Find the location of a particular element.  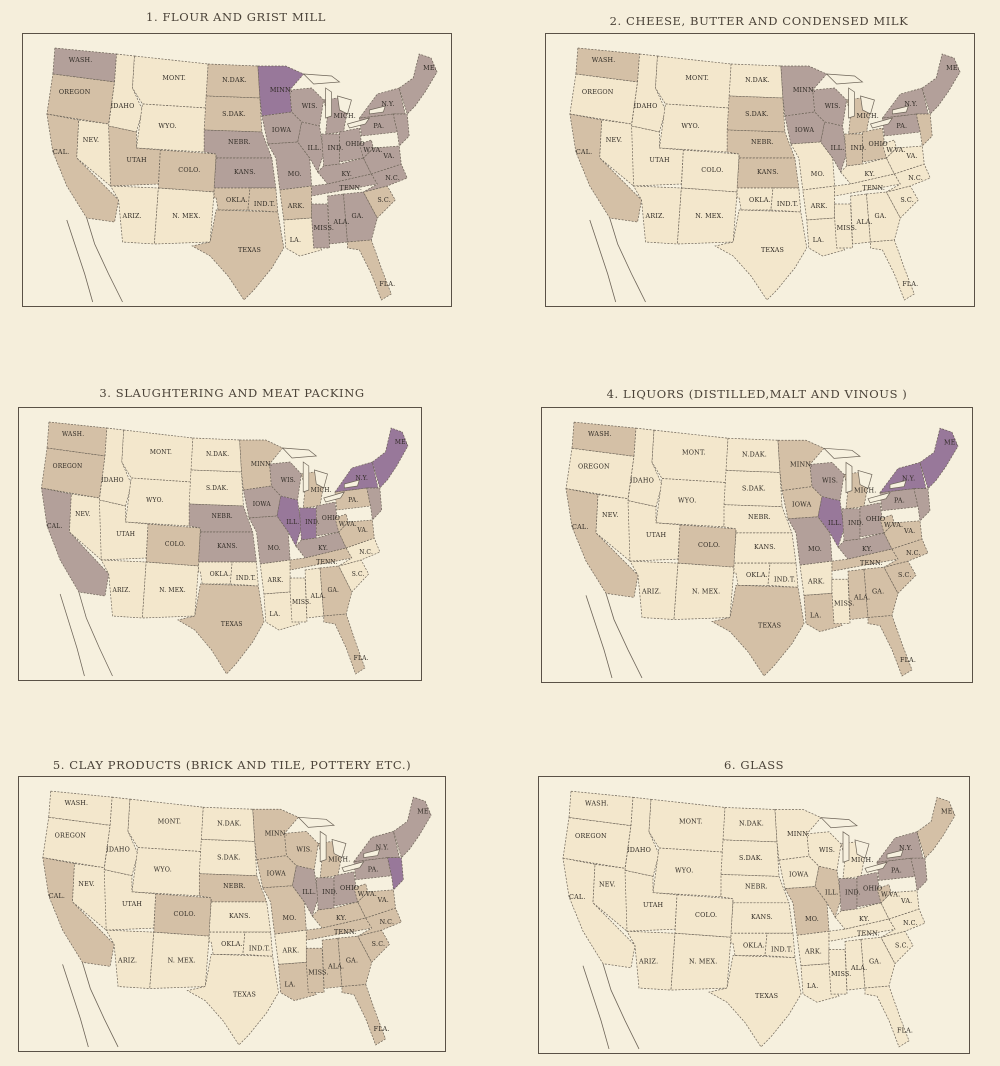

map-title-3: 3. SLAUGHTERING AND MEAT PACKING is located at coordinates (232, 393).